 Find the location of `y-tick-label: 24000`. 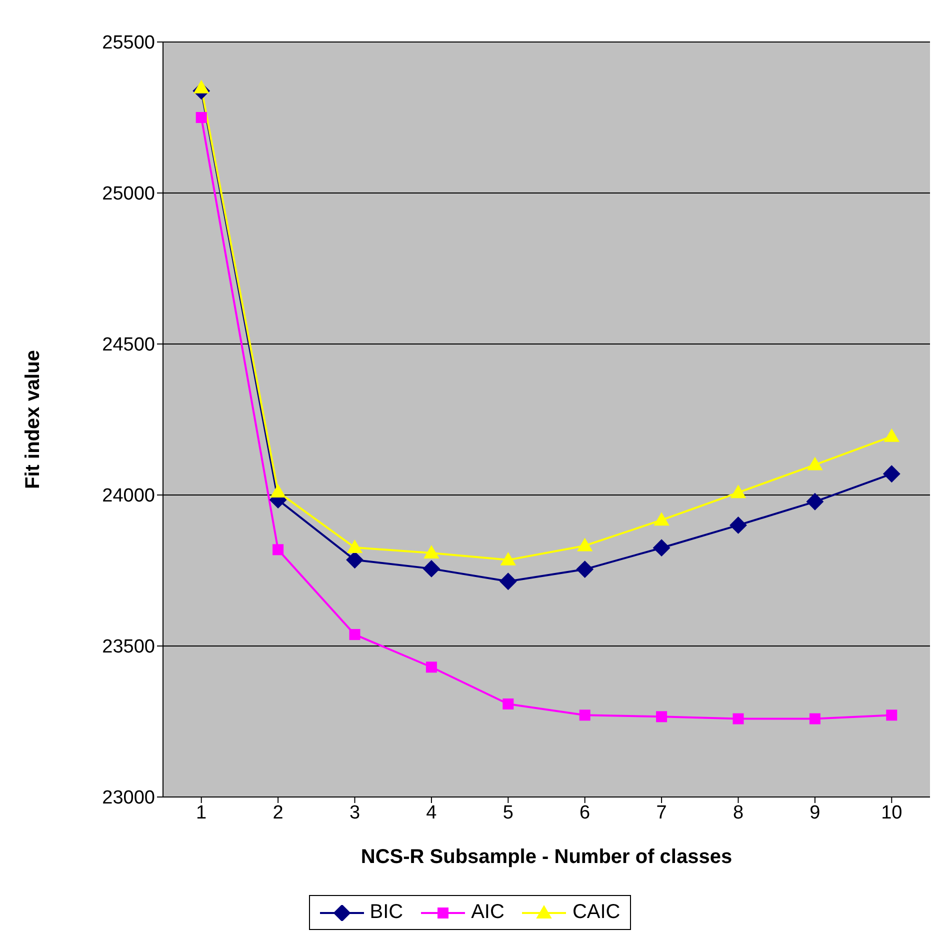

y-tick-label: 24000 is located at coordinates (128, 496).